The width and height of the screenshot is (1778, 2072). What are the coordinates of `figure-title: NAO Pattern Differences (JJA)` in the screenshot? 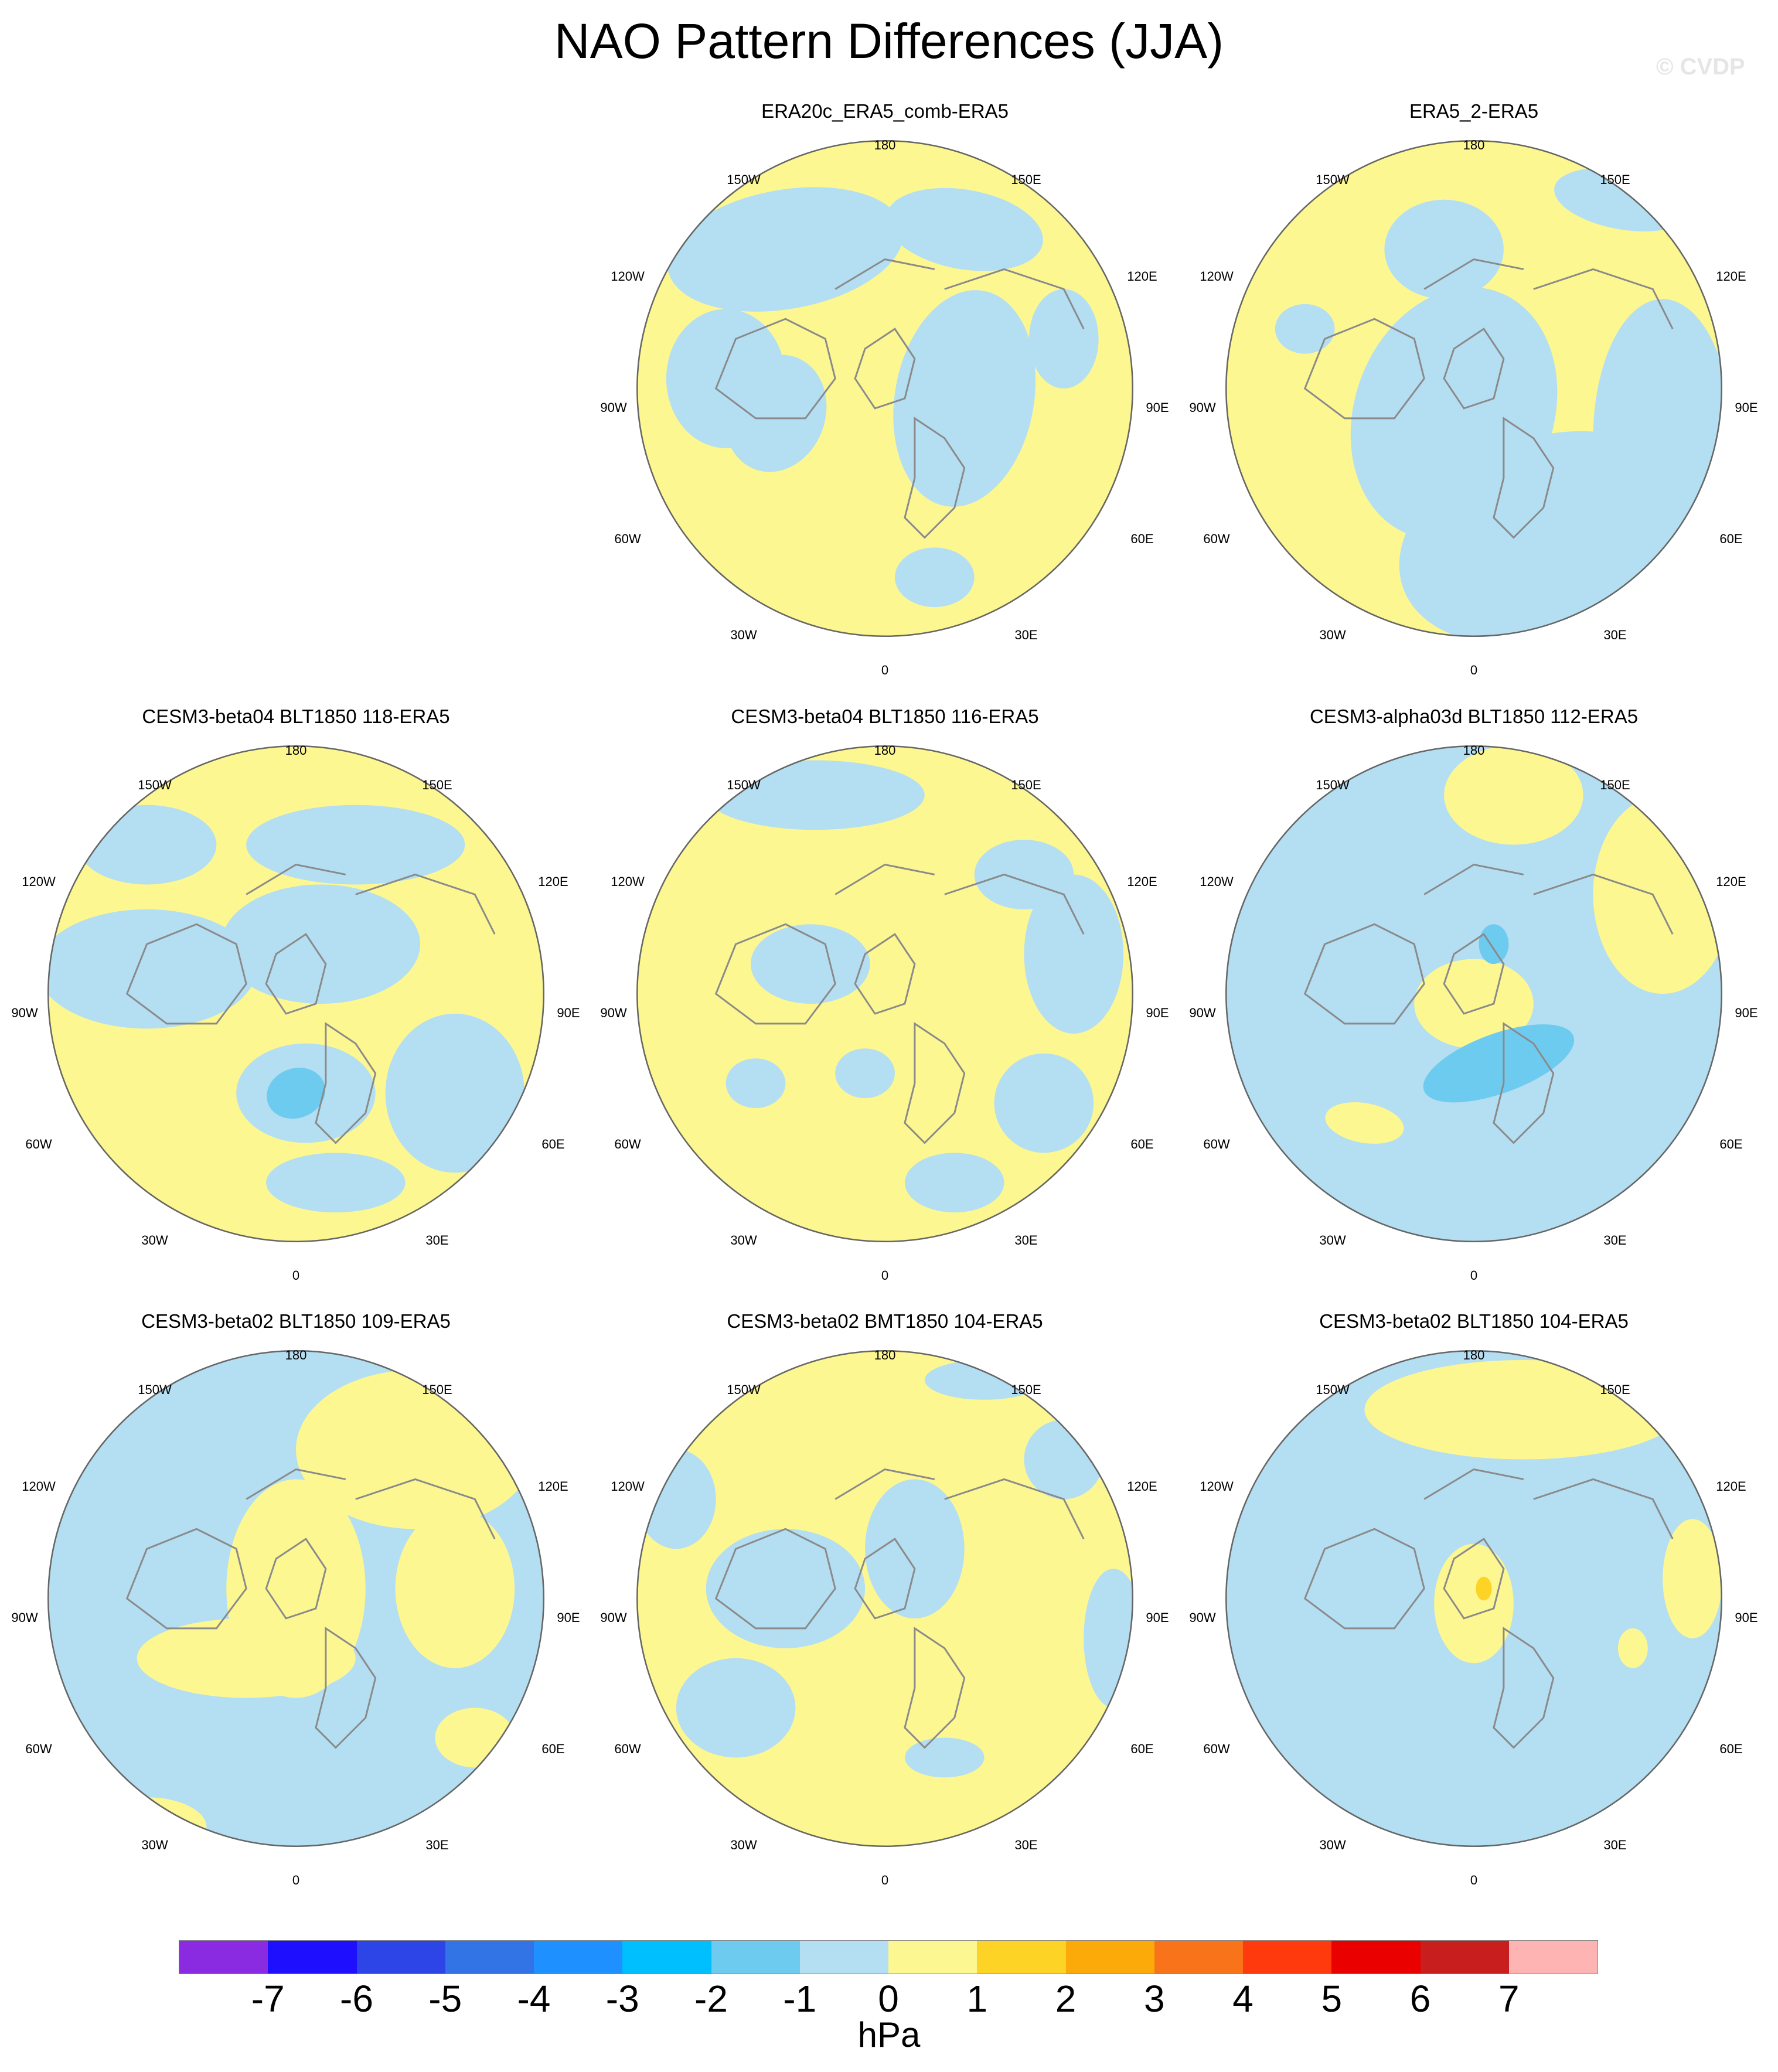 It's located at (889, 41).